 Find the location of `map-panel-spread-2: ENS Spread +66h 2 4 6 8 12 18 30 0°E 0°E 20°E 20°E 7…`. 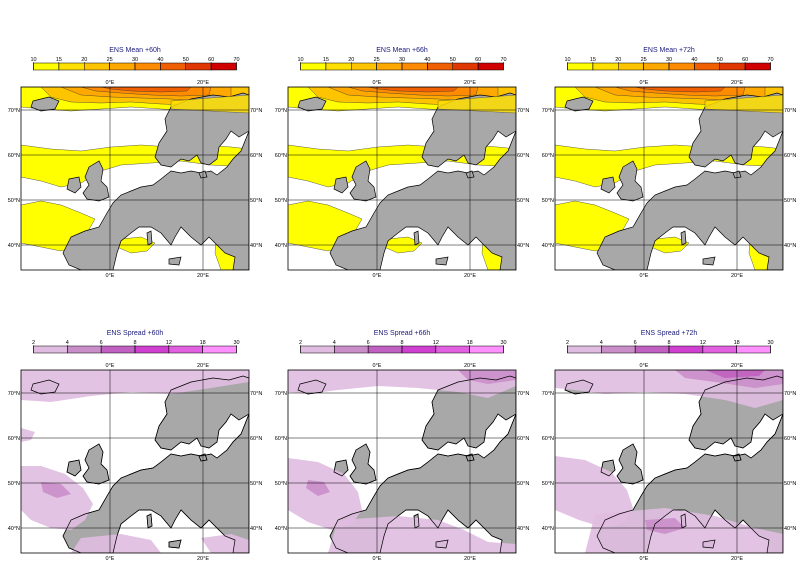

map-panel-spread-2: ENS Spread +66h 2 4 6 8 12 18 30 0°E 0°E 20°E 20°E 7… is located at coordinates (402, 446).